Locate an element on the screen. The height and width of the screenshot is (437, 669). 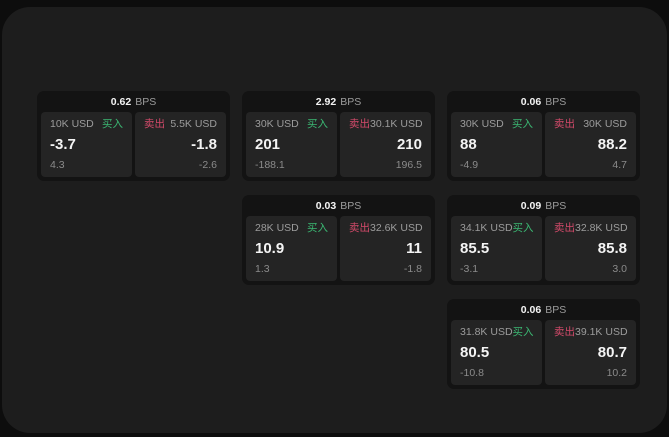
buy-price: 201 is located at coordinates (268, 144).